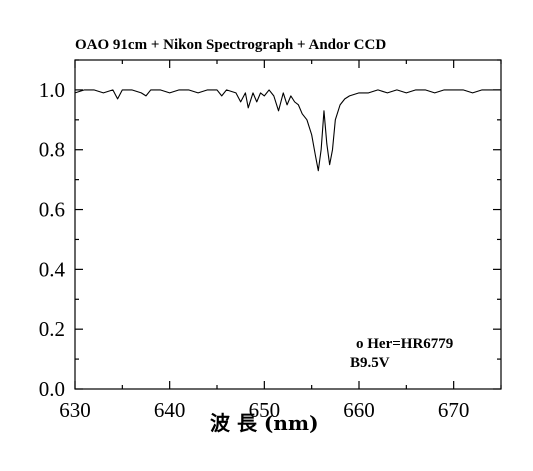 This screenshot has width=533, height=471. Describe the element at coordinates (52, 150) in the screenshot. I see `y-tick-label: 0.8` at that location.